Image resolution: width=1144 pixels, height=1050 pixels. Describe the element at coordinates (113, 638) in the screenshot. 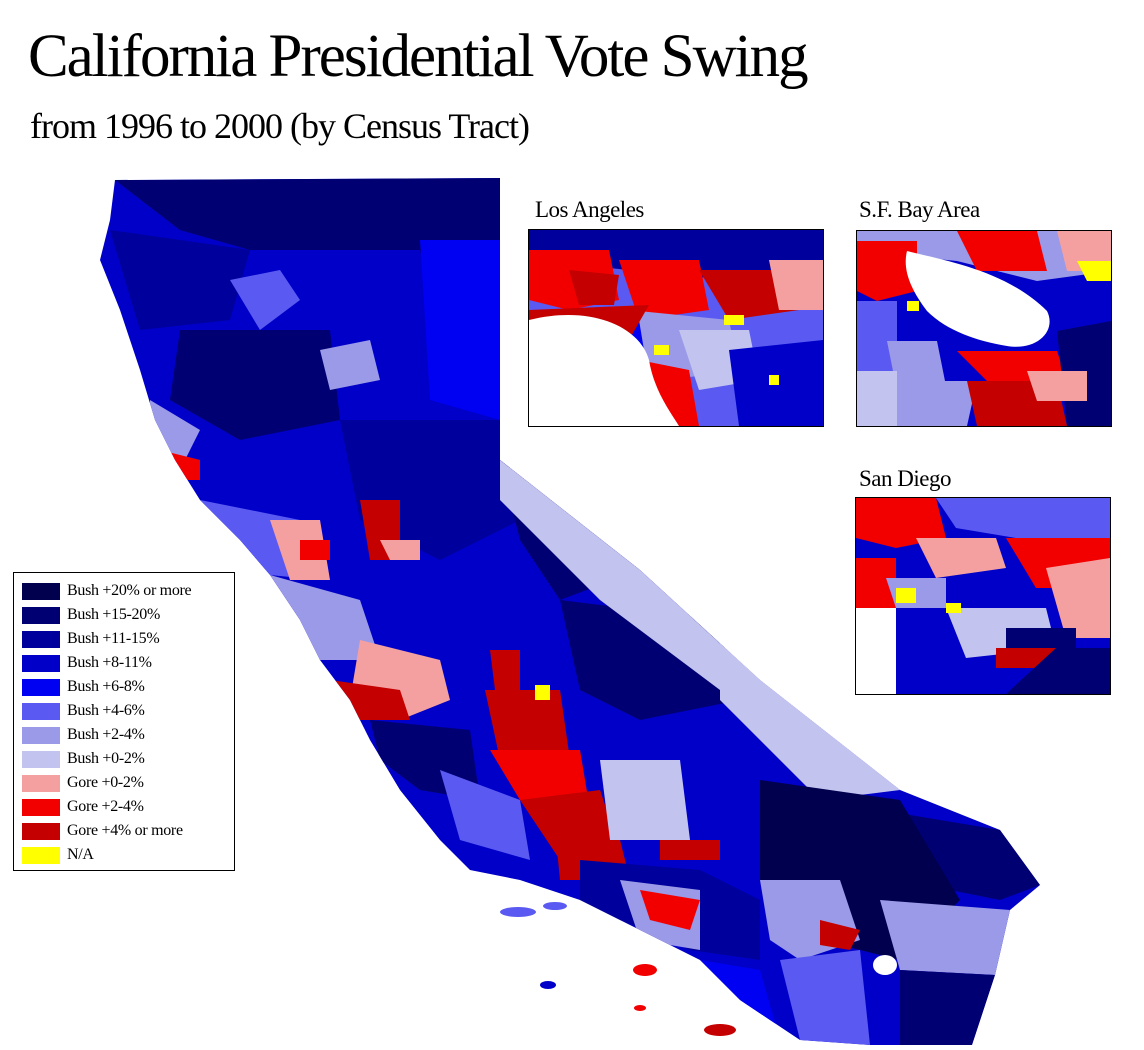

I see `legend-label: Bush +11-15%` at that location.